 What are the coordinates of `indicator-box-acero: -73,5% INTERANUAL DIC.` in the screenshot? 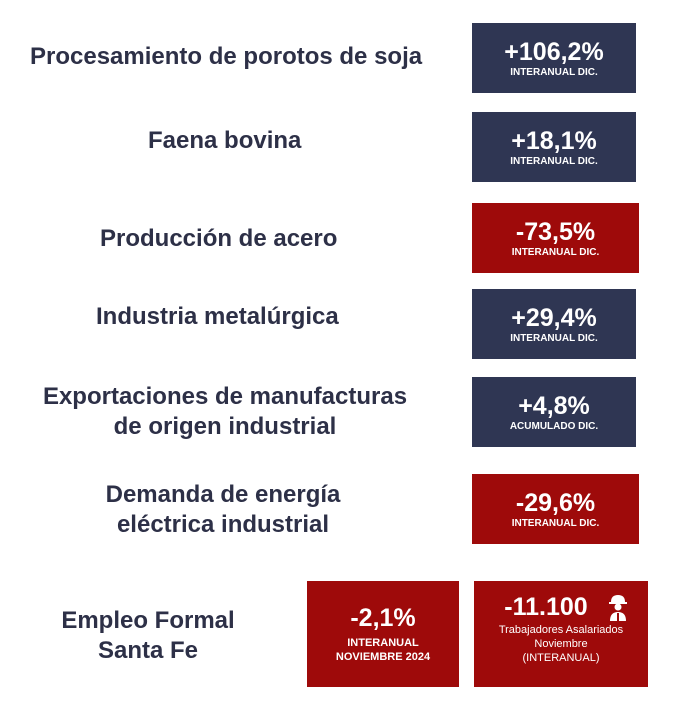 It's located at (555, 238).